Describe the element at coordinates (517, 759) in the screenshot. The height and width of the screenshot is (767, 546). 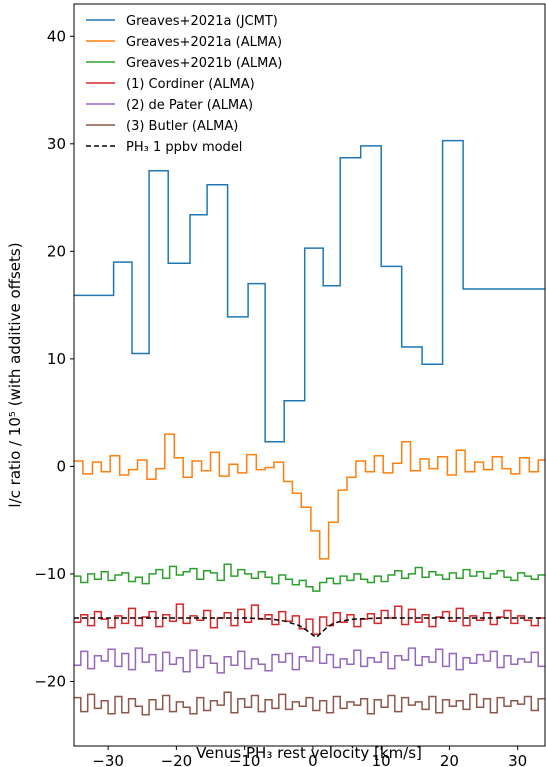
I see `x-tick-label: 30` at that location.